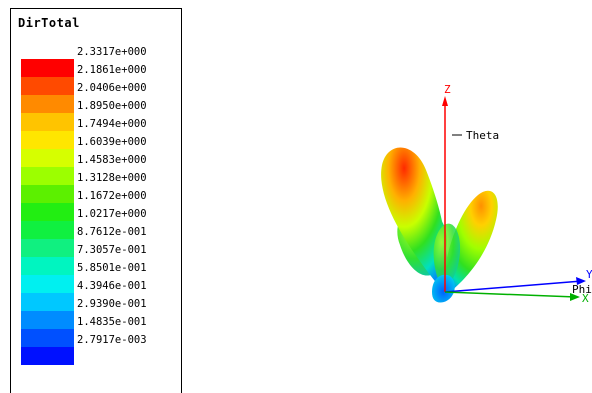 The width and height of the screenshot is (592, 393). What do you see at coordinates (112, 322) in the screenshot?
I see `legend-value: 1.4835e-001` at bounding box center [112, 322].